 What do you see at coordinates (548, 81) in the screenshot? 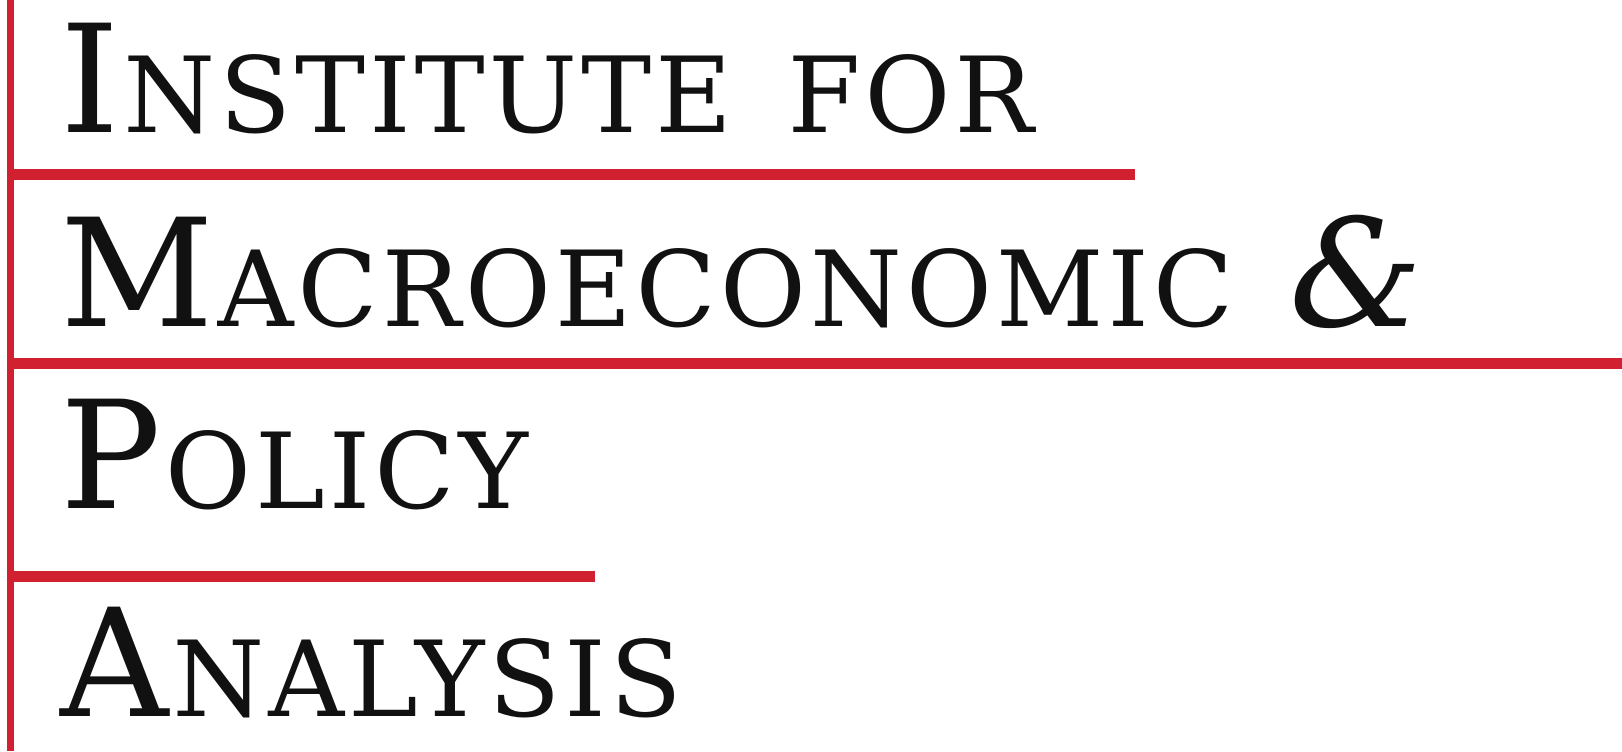
I see `logo-line-1: Institute for` at bounding box center [548, 81].